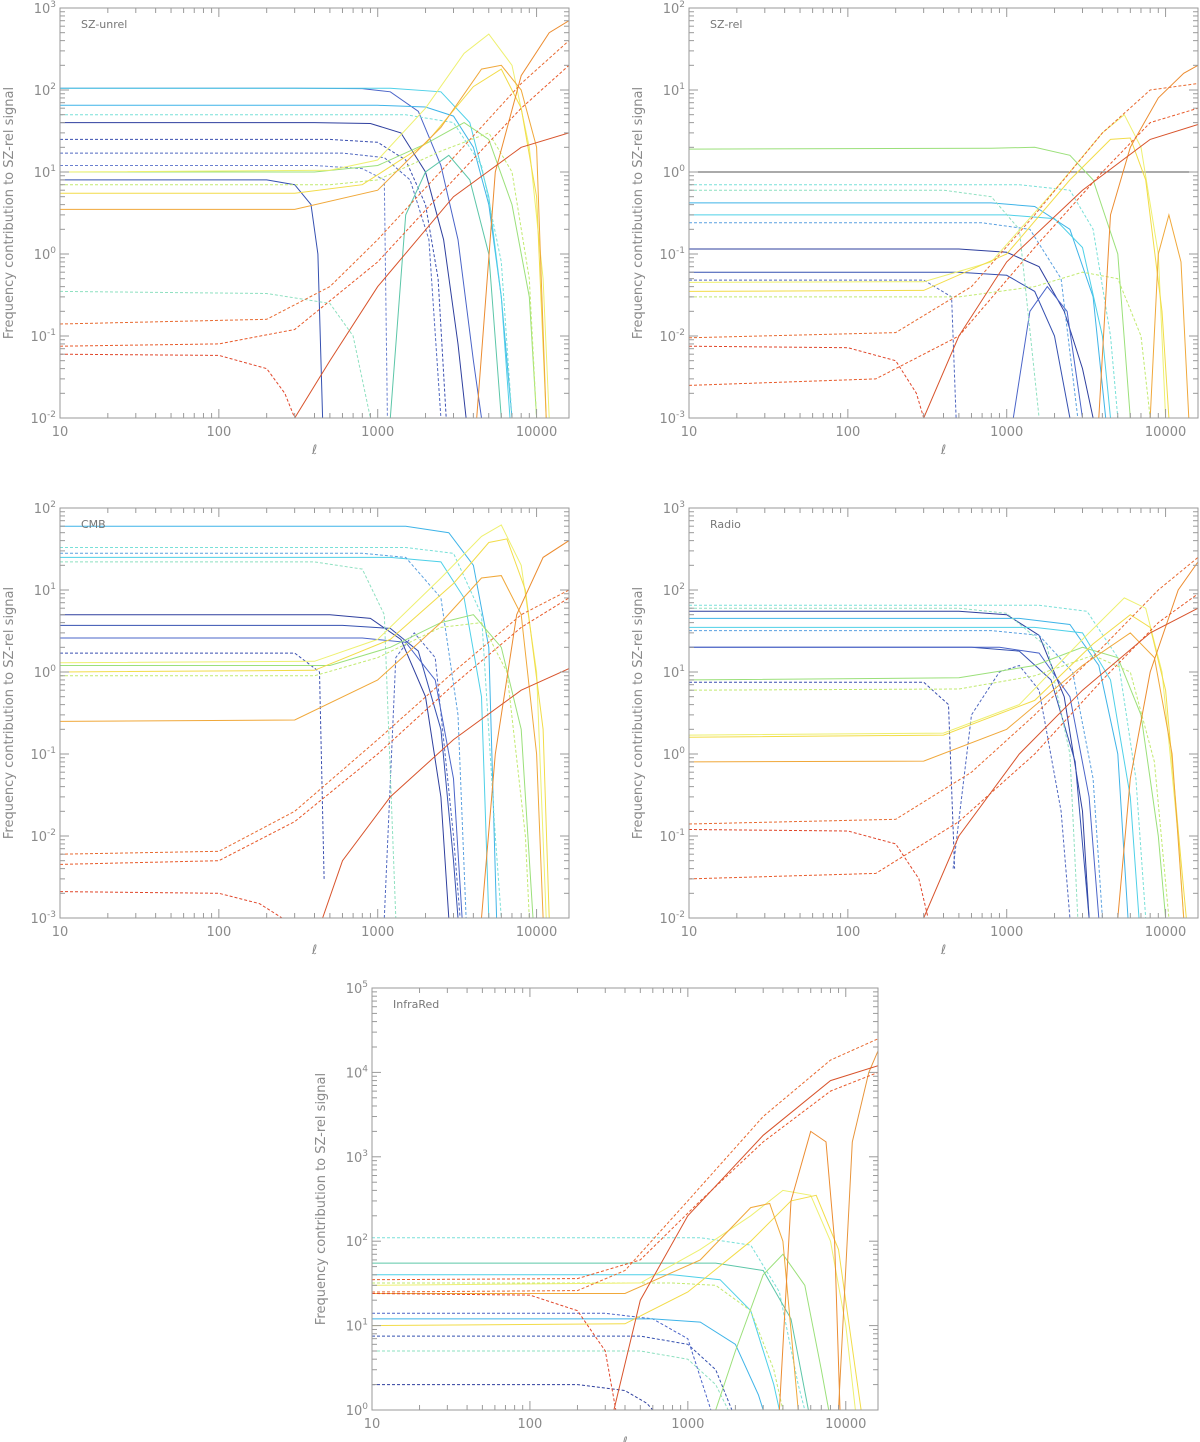 The image size is (1200, 1442). I want to click on x-tick-label: 10, so click(372, 1424).